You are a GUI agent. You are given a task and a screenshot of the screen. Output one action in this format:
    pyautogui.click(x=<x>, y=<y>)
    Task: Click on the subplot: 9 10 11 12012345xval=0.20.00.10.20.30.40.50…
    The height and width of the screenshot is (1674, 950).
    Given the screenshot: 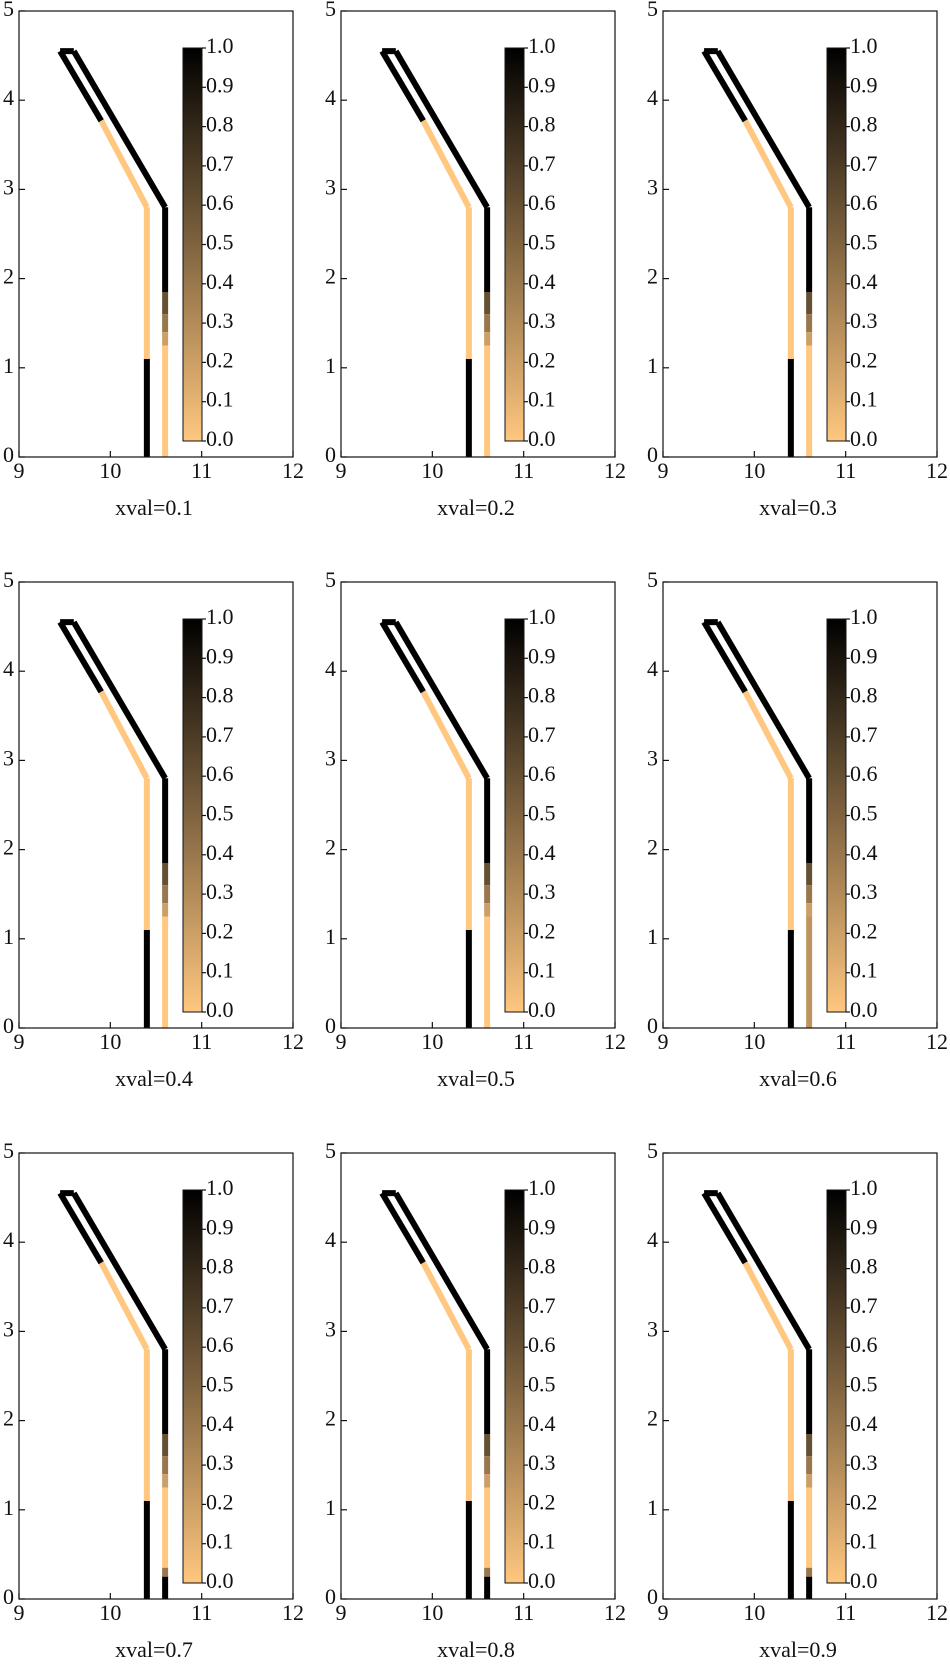 What is the action you would take?
    pyautogui.click(x=475, y=260)
    